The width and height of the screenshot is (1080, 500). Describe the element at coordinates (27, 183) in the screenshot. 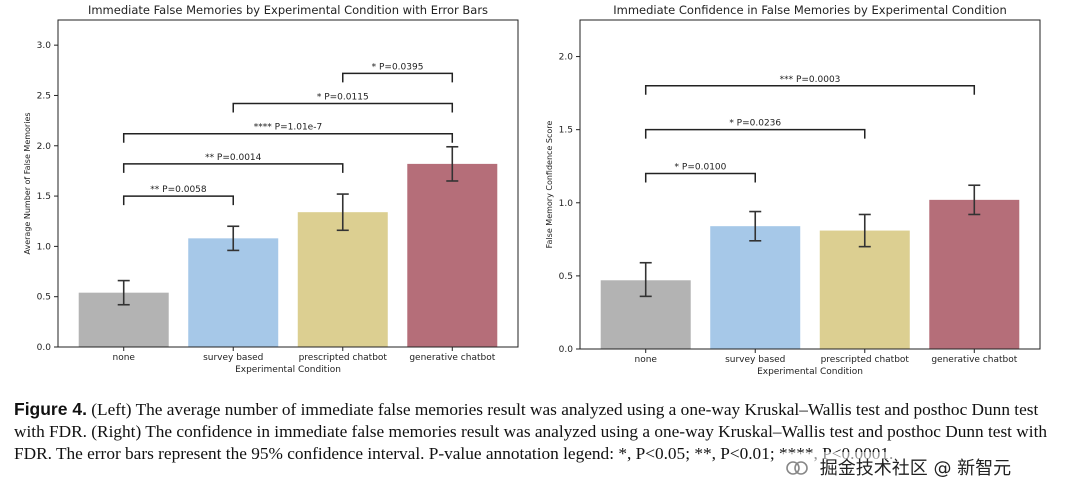

I see `left-y-axis-label: Average Number of False Memories` at that location.